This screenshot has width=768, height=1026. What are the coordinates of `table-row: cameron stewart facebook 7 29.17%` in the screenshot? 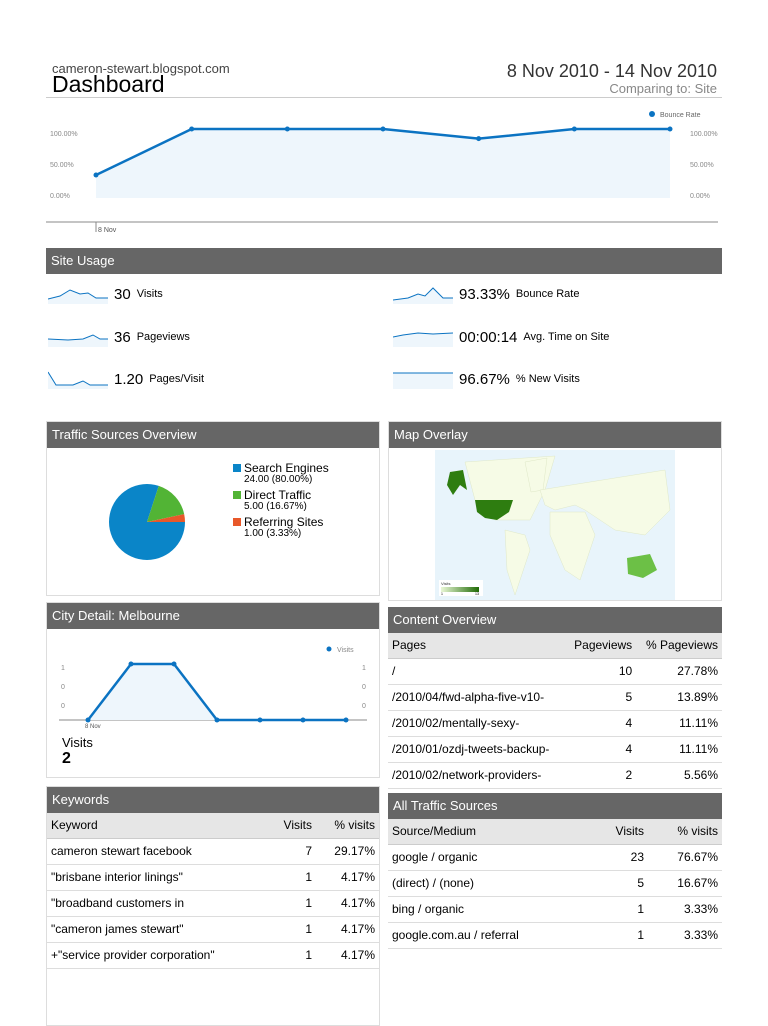 It's located at (213, 851).